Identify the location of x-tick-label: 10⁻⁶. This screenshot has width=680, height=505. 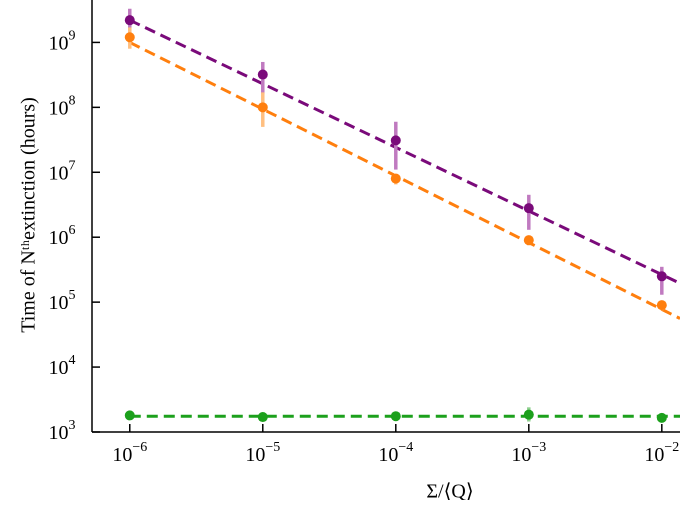
(129, 452).